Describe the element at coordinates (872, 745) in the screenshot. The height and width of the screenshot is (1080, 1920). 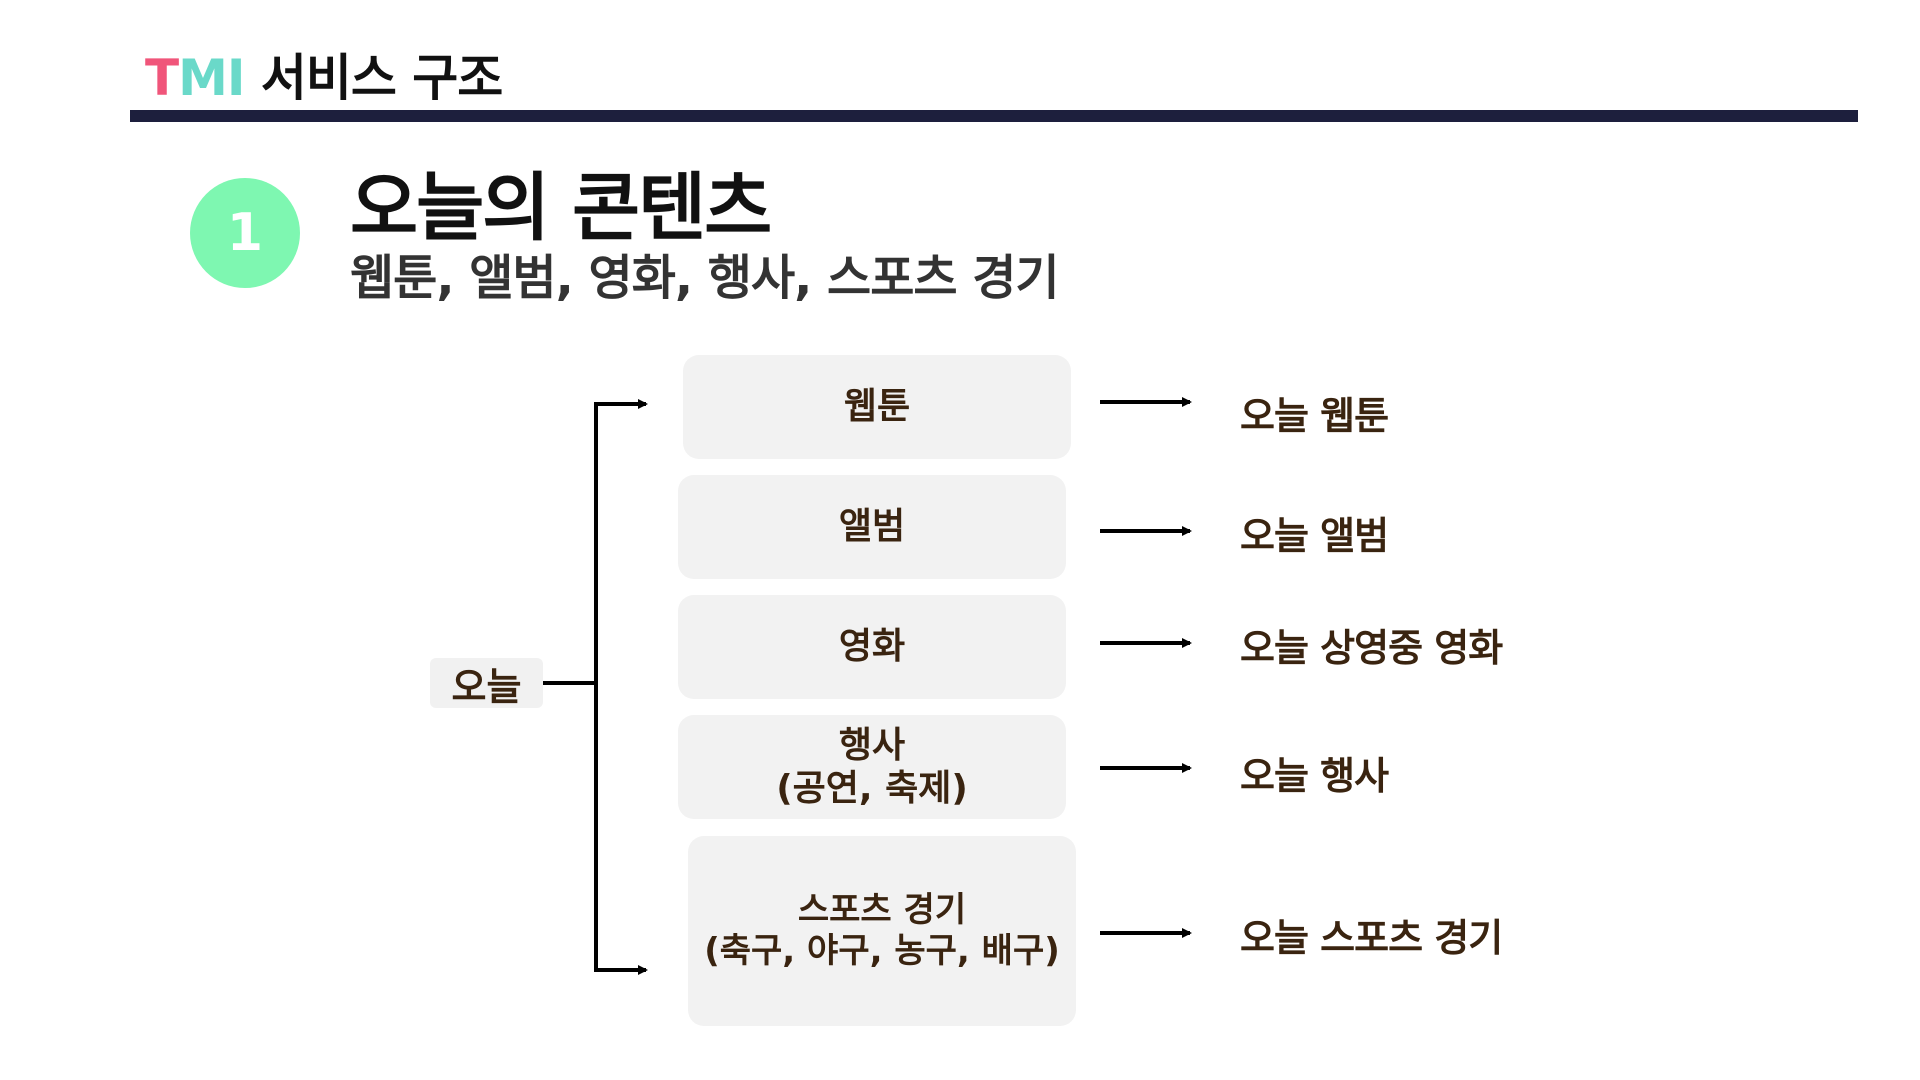
I see `category-label: 행사` at that location.